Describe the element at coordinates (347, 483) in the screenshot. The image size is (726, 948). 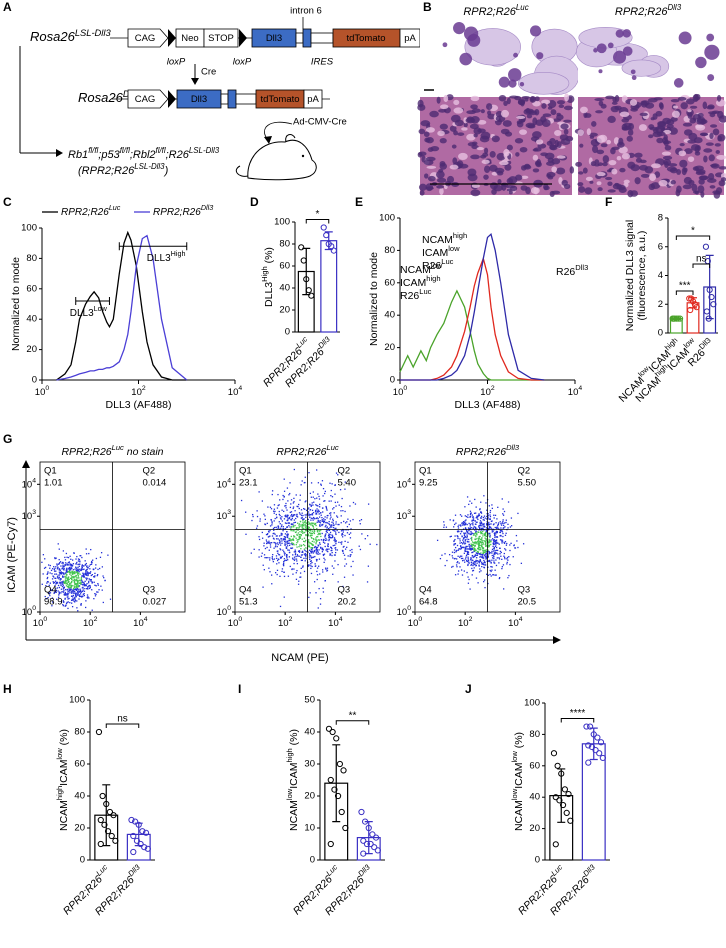
I see `quadrant-value: 5.40` at that location.